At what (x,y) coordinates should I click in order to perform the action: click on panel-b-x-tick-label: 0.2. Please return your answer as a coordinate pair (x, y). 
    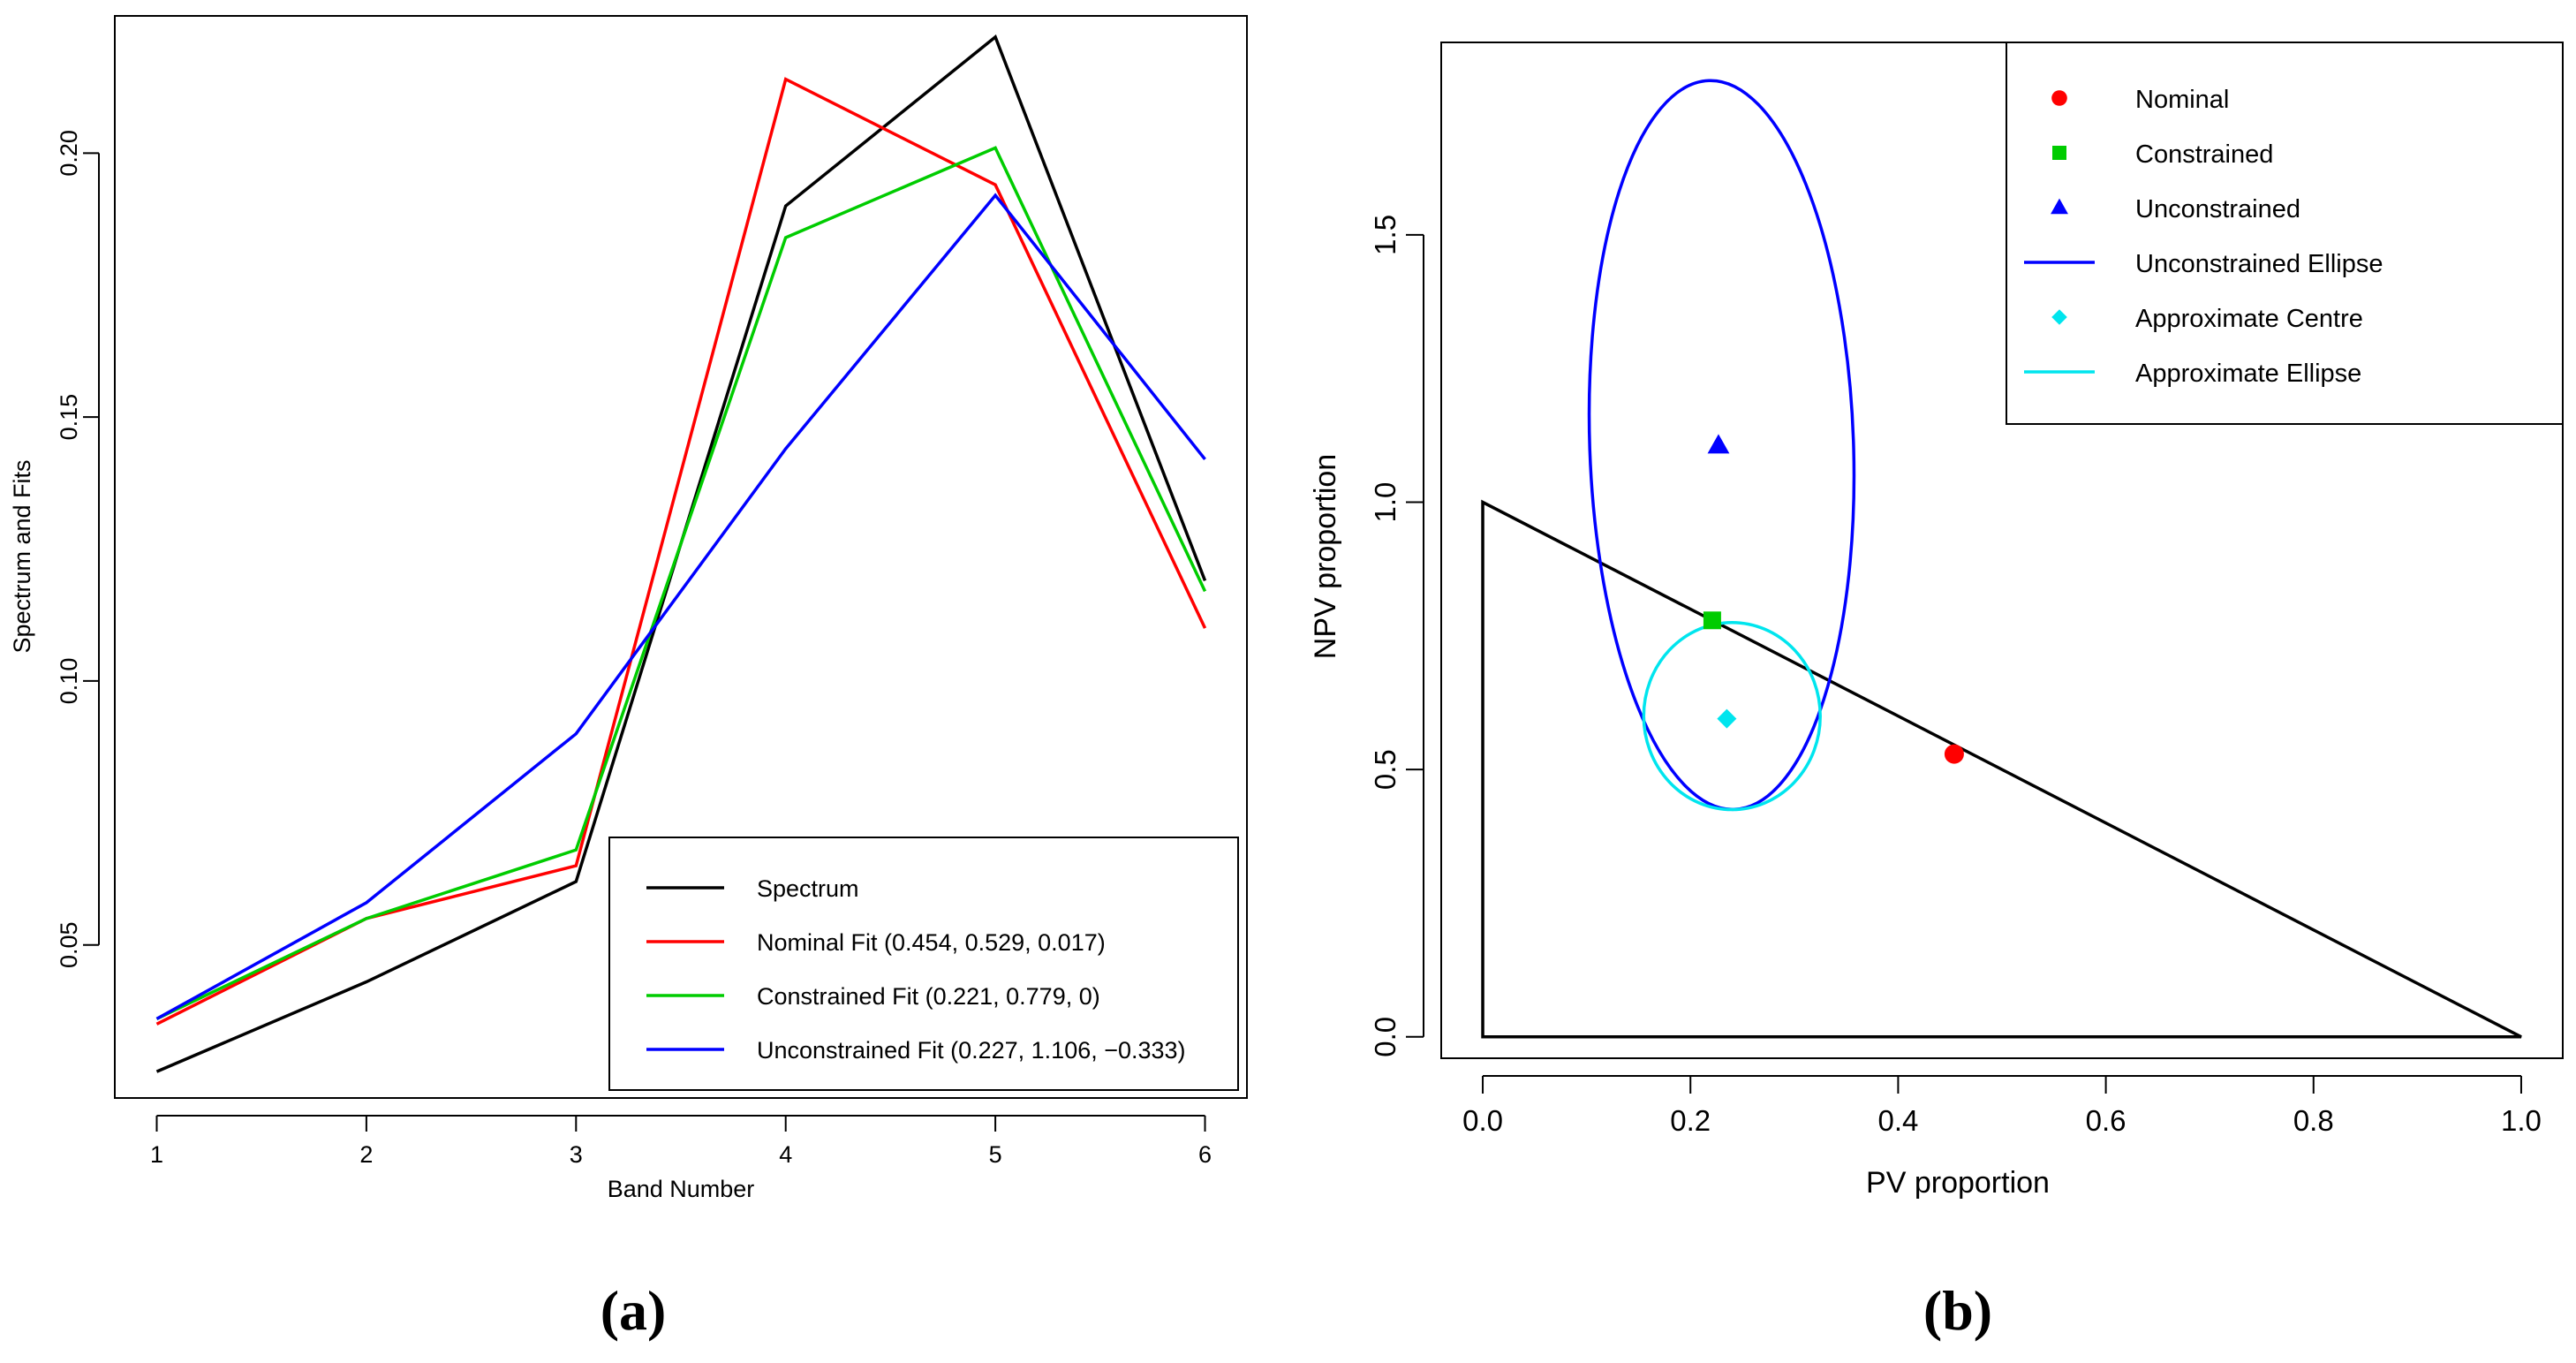
    Looking at the image, I should click on (1690, 1120).